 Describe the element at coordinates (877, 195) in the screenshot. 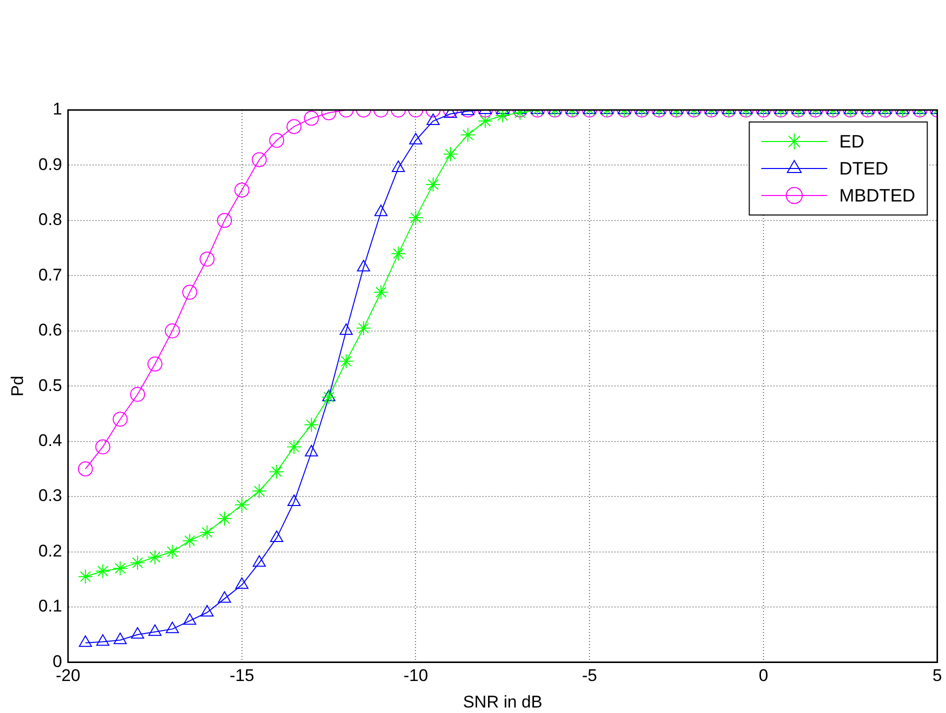

I see `legend-label: MBDTED` at that location.